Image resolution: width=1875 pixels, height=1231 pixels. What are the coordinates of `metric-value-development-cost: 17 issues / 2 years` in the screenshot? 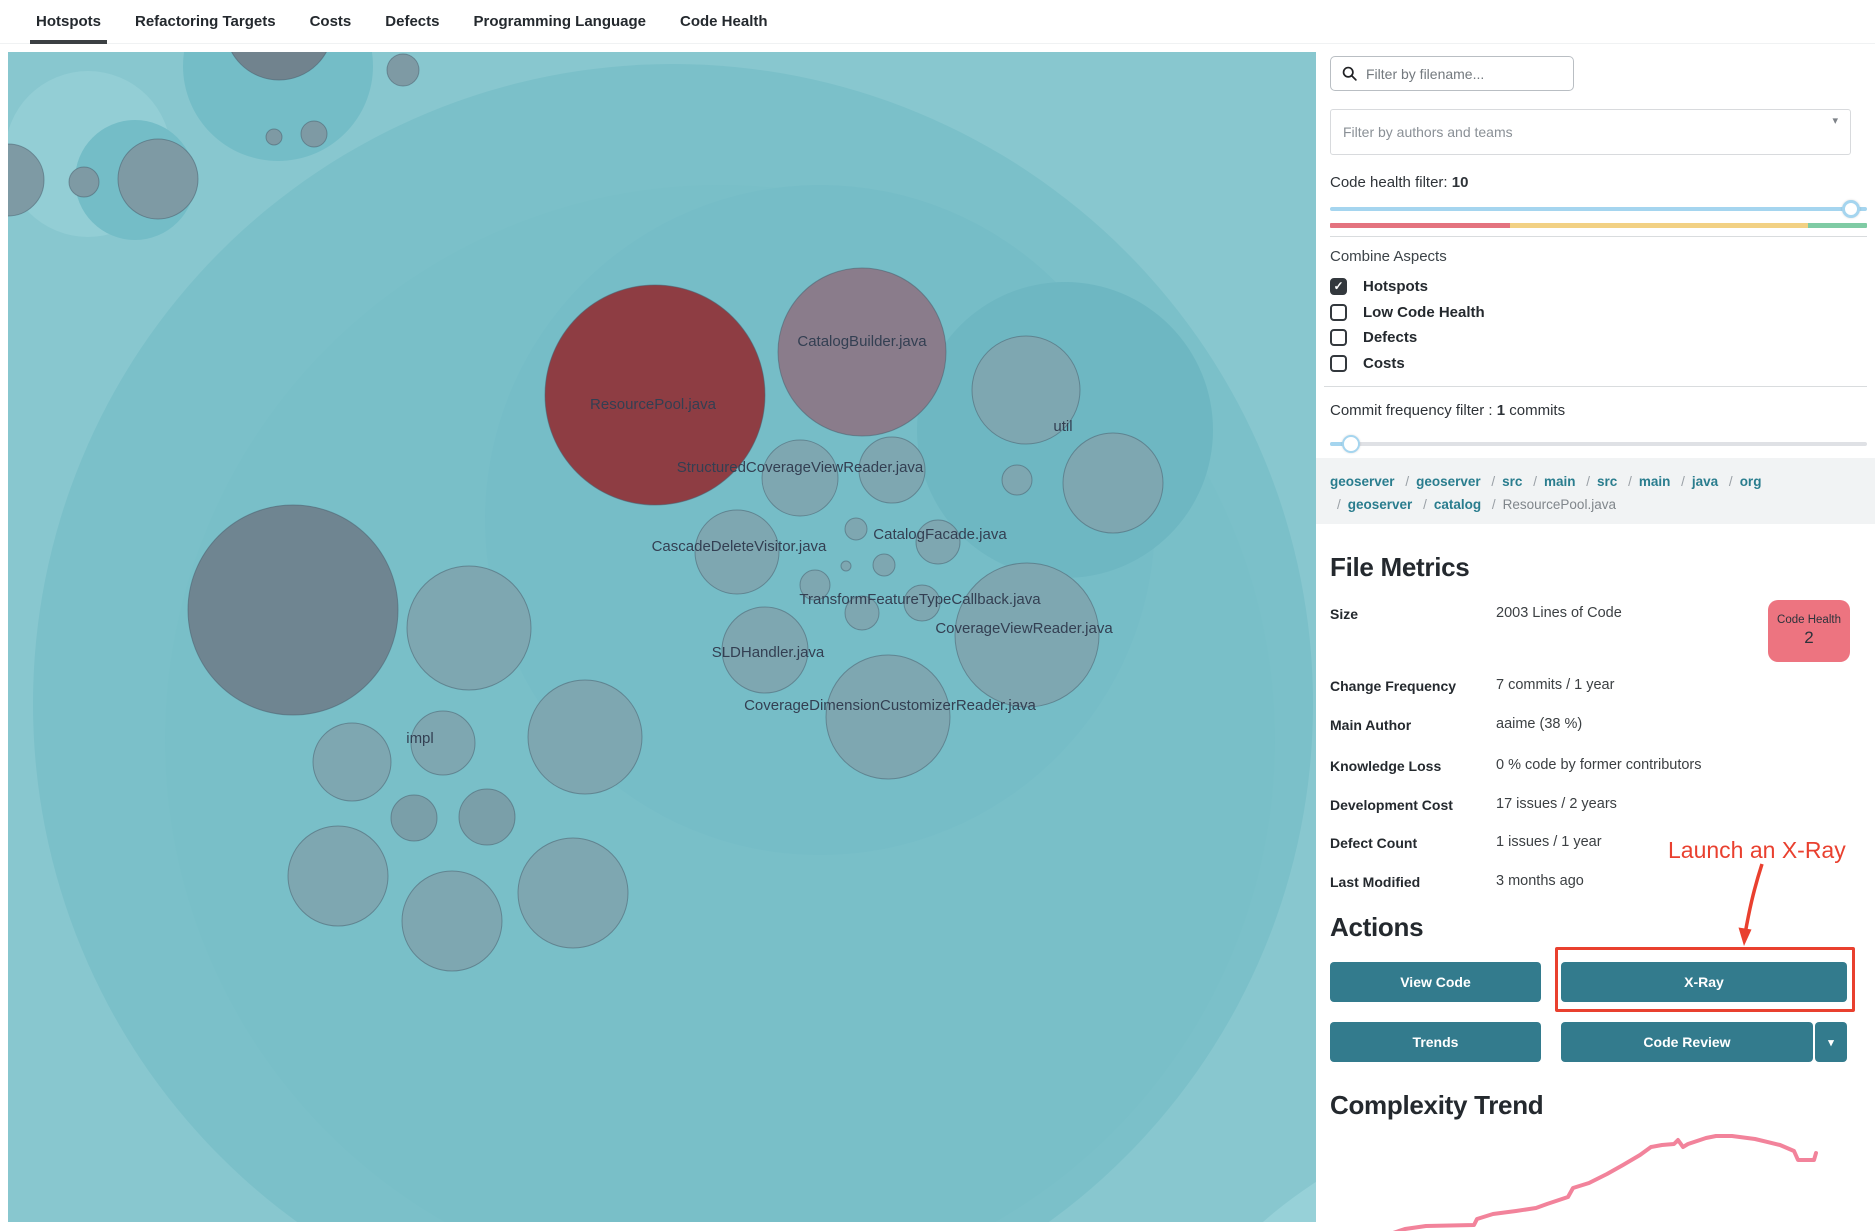 It's located at (1556, 804).